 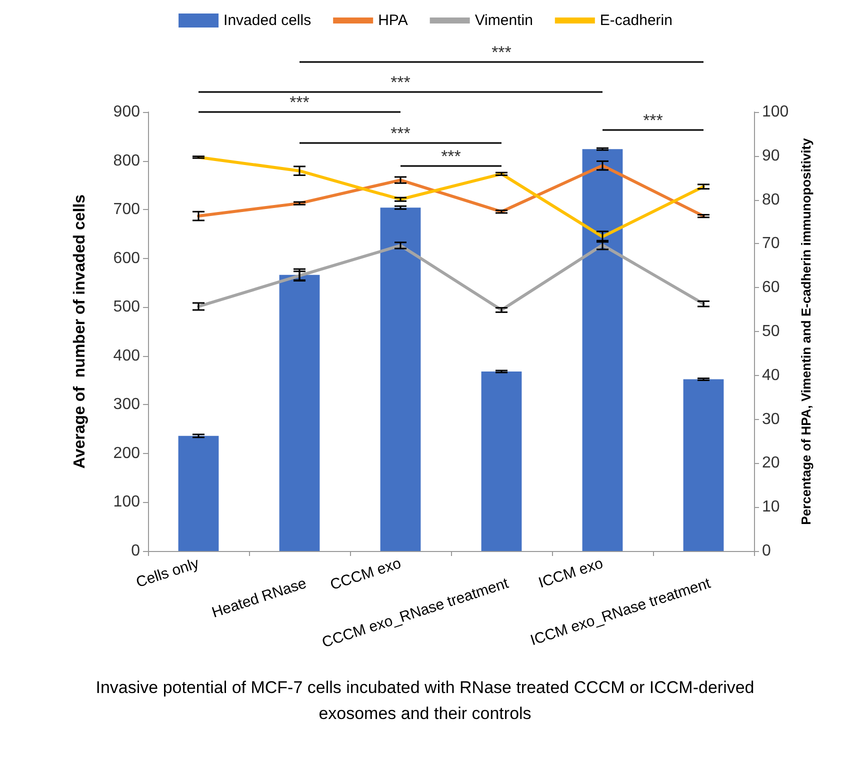 What do you see at coordinates (126, 258) in the screenshot?
I see `y-tick-label: 600` at bounding box center [126, 258].